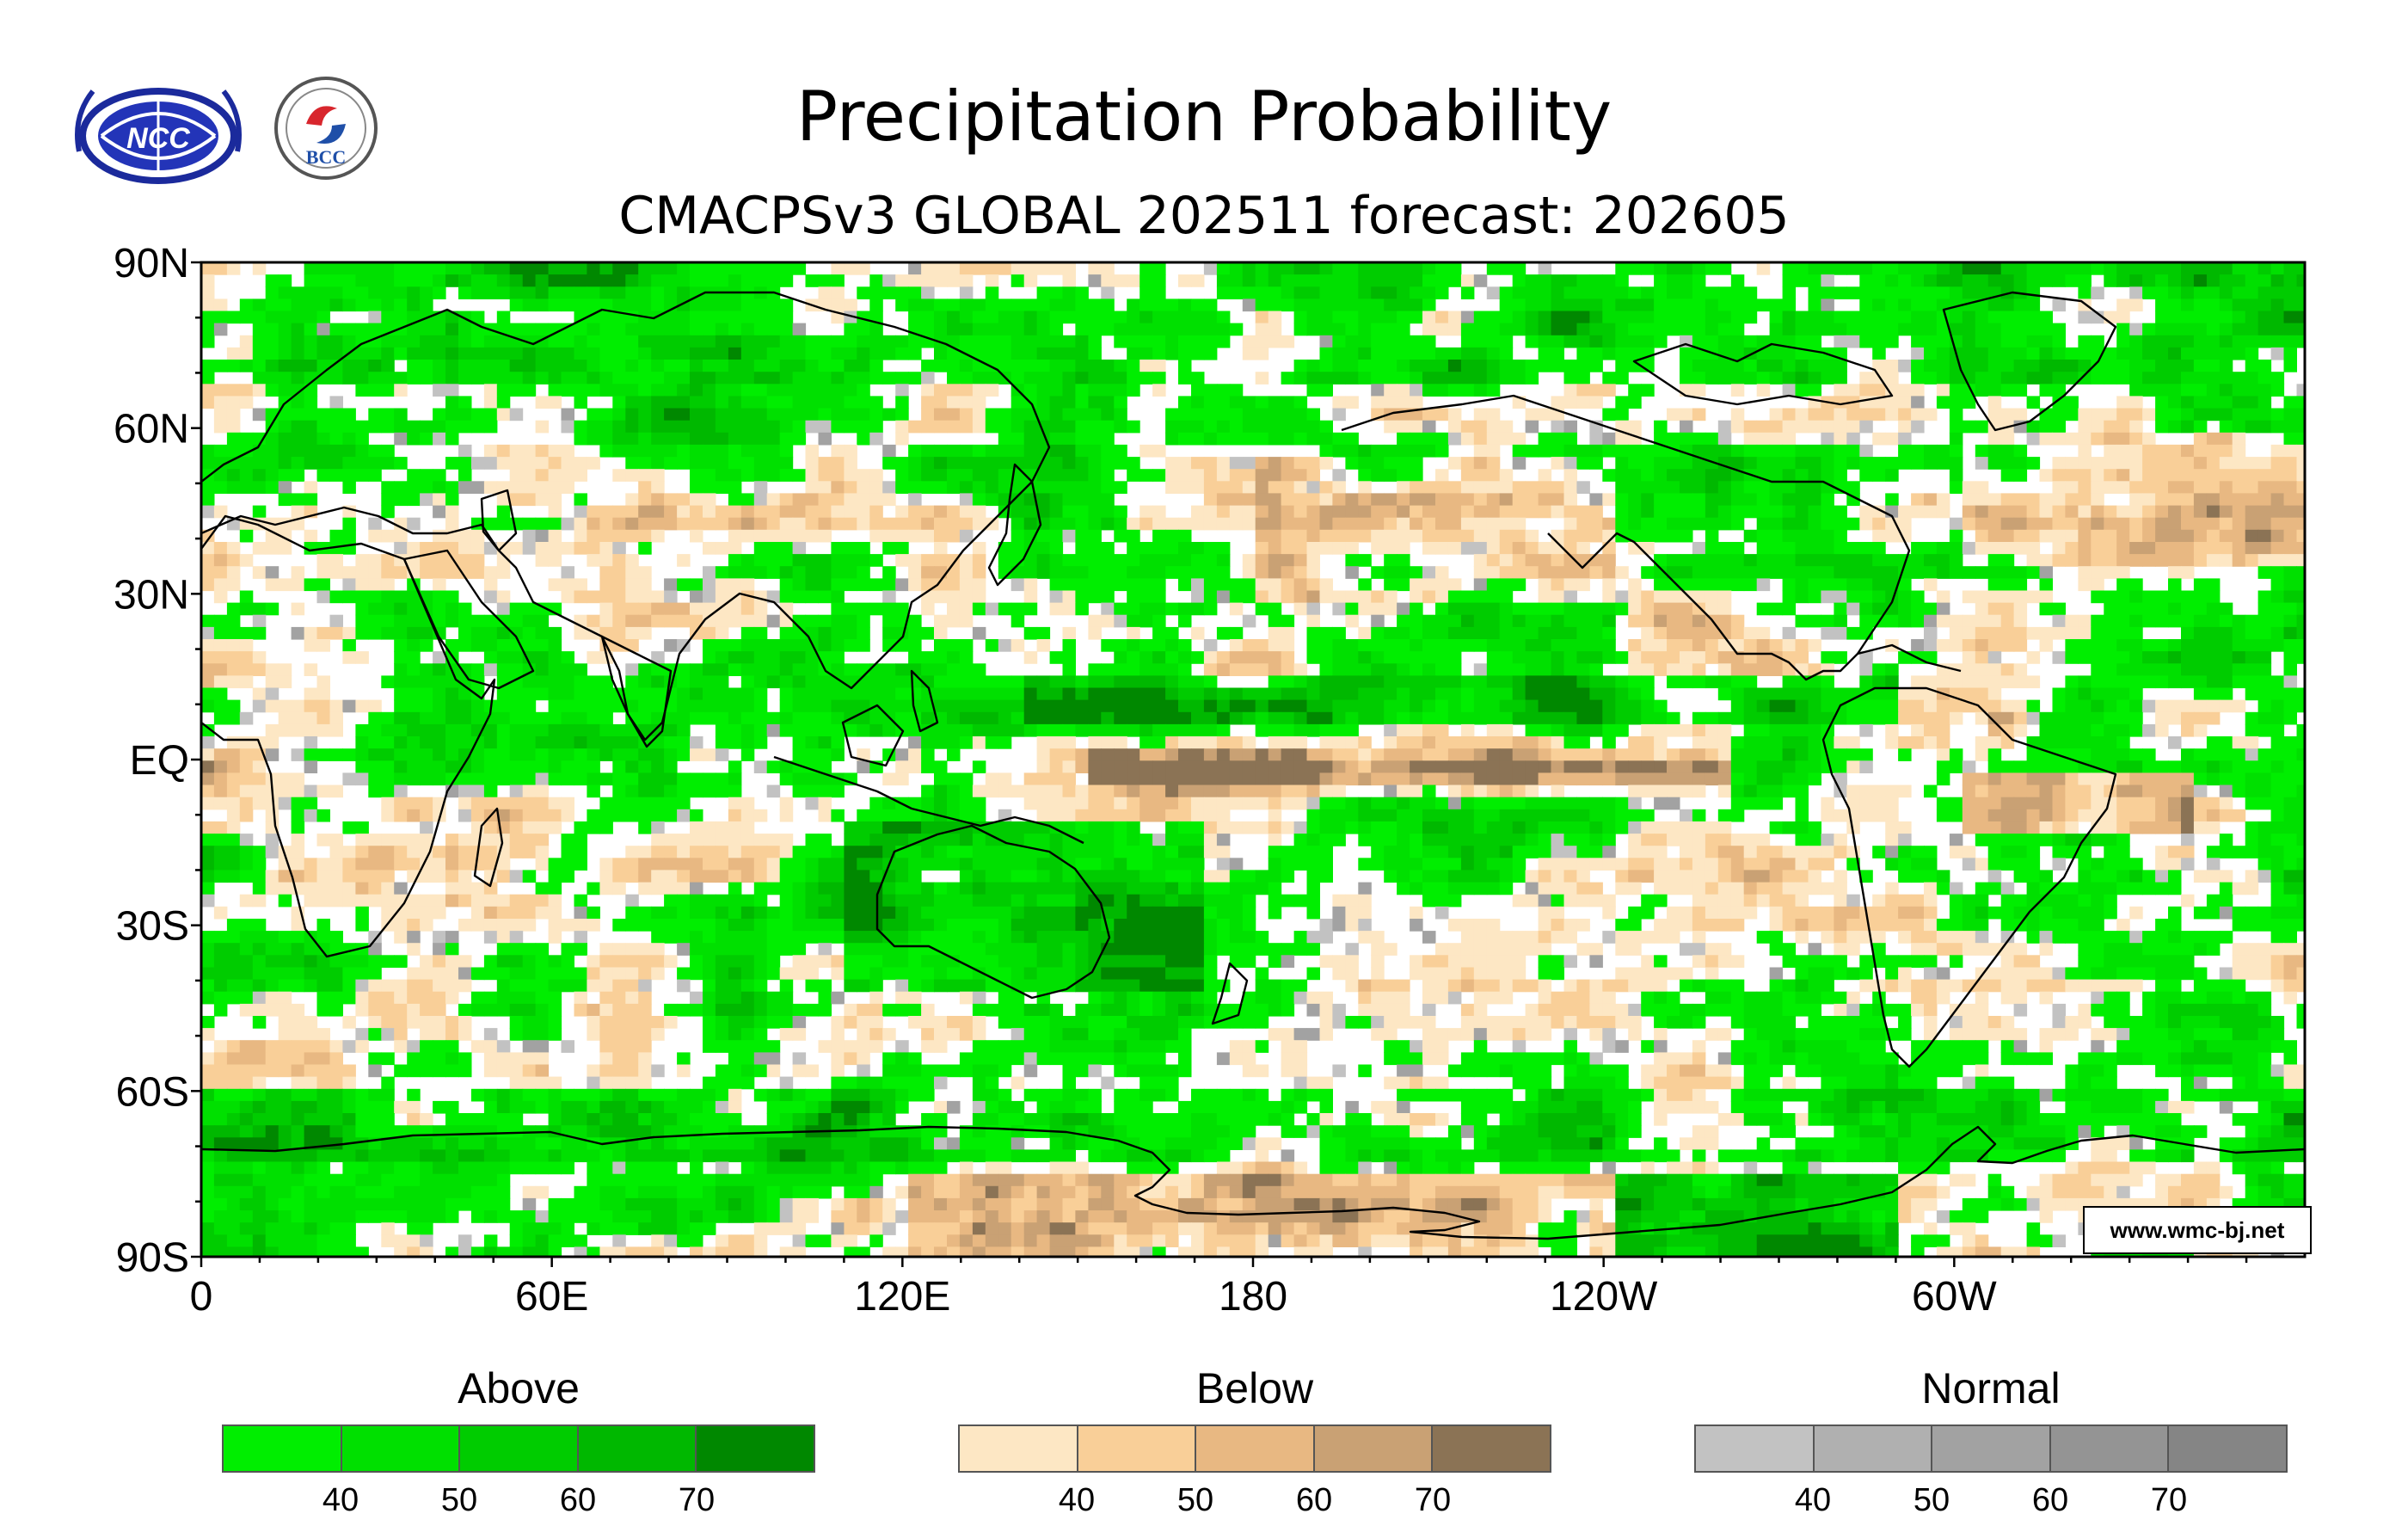 The image size is (2408, 1526). What do you see at coordinates (152, 1258) in the screenshot?
I see `lat-label: 90S` at bounding box center [152, 1258].